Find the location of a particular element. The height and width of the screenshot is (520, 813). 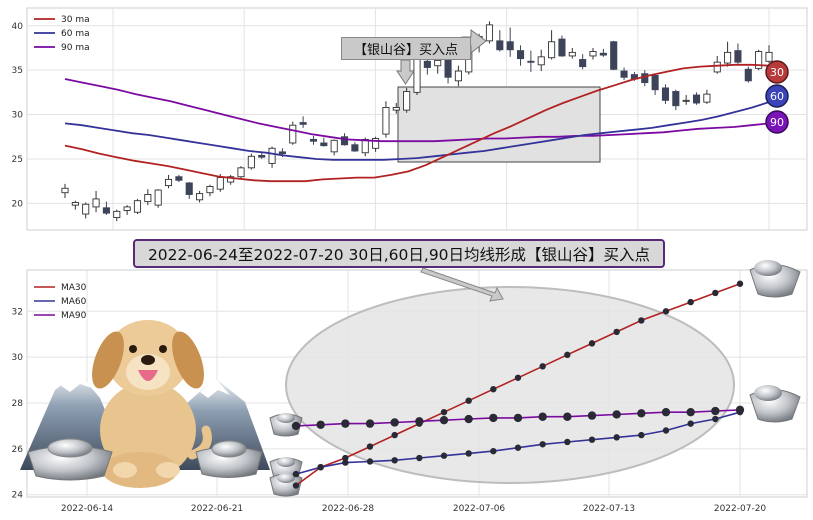

bottom-y-tick: 26 is located at coordinates (18, 450).